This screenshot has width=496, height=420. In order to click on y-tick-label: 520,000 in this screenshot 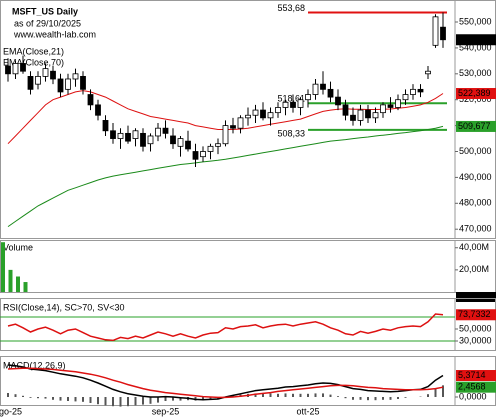, I will do `click(475, 99)`.